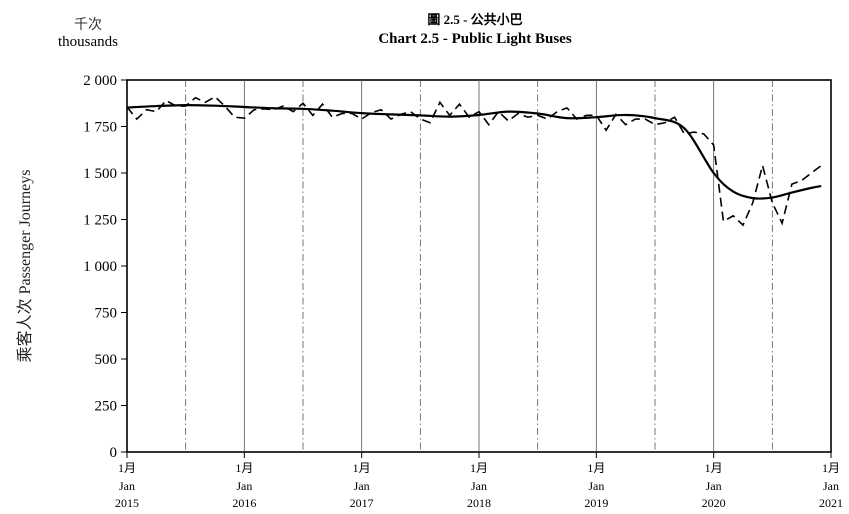 The height and width of the screenshot is (514, 849). I want to click on x-tick-label-year: 2015, so click(127, 503).